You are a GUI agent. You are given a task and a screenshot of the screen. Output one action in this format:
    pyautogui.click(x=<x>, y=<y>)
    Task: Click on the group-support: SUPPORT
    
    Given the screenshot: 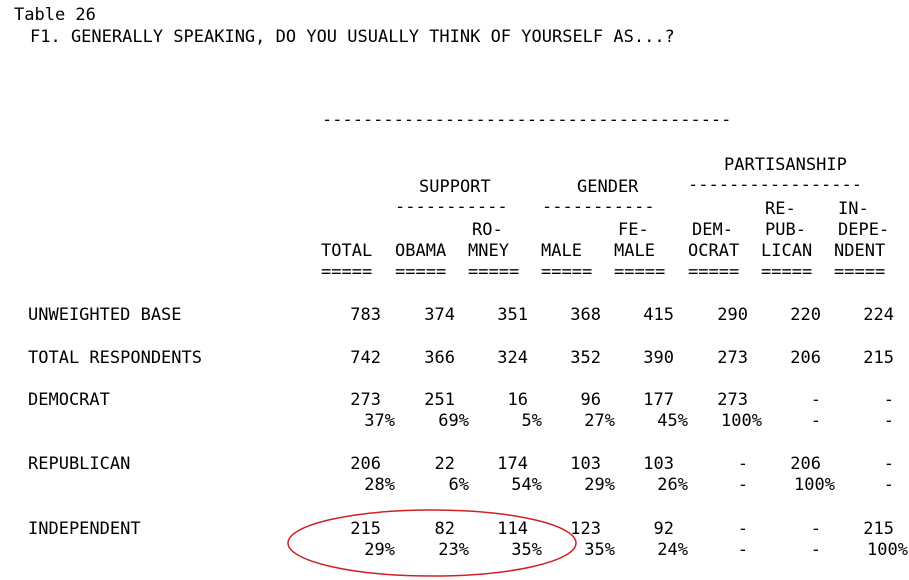 What is the action you would take?
    pyautogui.click(x=455, y=187)
    